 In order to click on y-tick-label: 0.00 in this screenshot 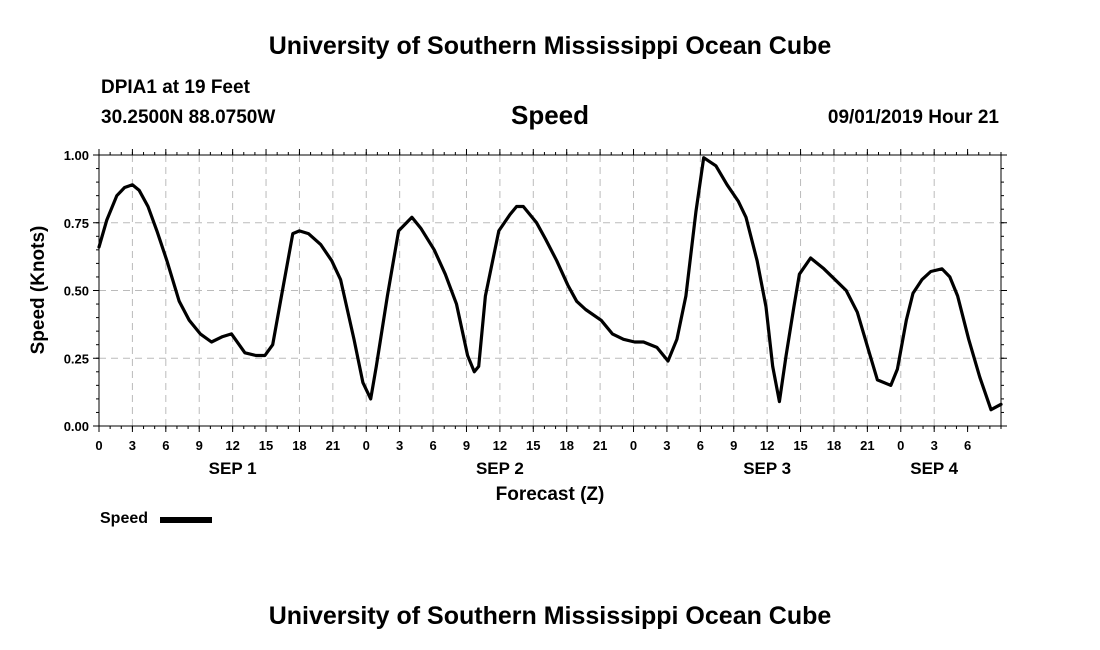, I will do `click(76, 426)`.